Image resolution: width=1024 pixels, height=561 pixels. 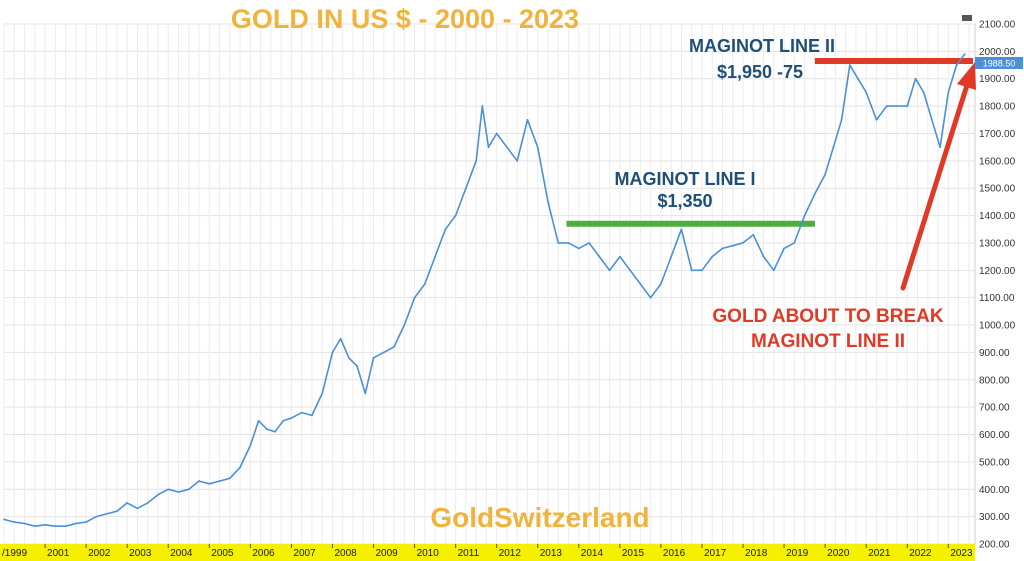 I want to click on x-tick-label: 2007, so click(x=304, y=553).